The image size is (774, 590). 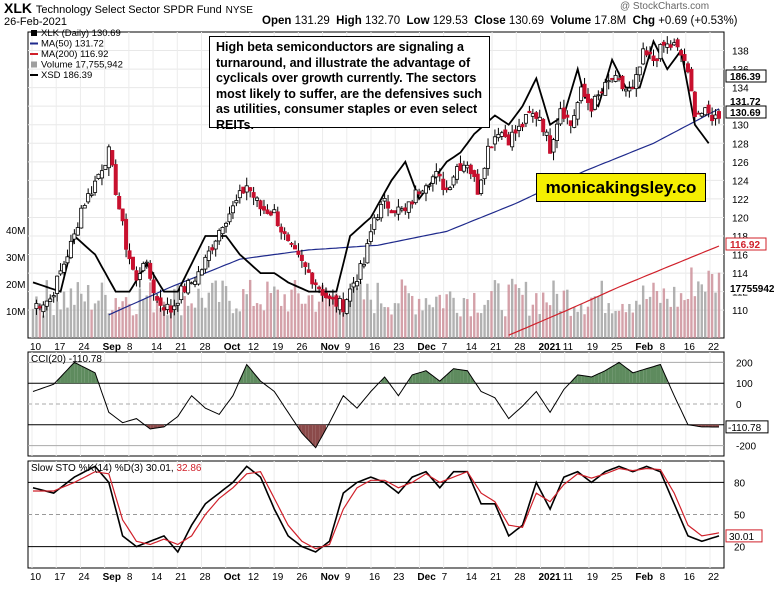 What do you see at coordinates (36, 577) in the screenshot?
I see `x-tick-label: 10` at bounding box center [36, 577].